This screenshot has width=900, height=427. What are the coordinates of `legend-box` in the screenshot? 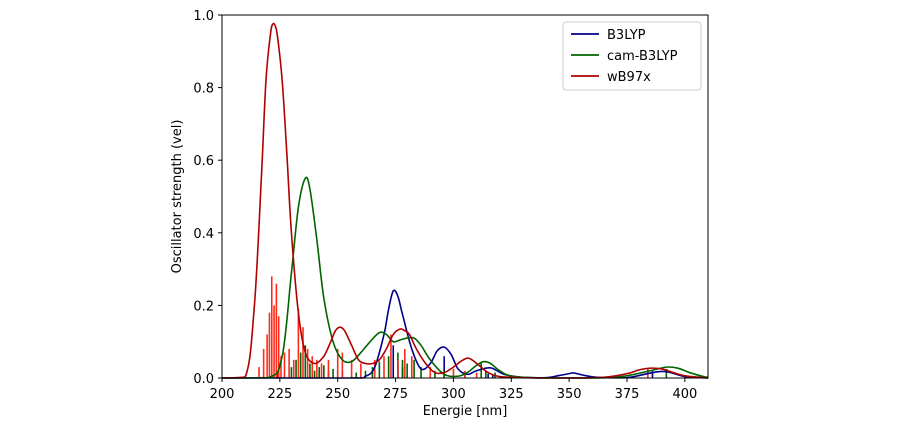 It's located at (632, 56).